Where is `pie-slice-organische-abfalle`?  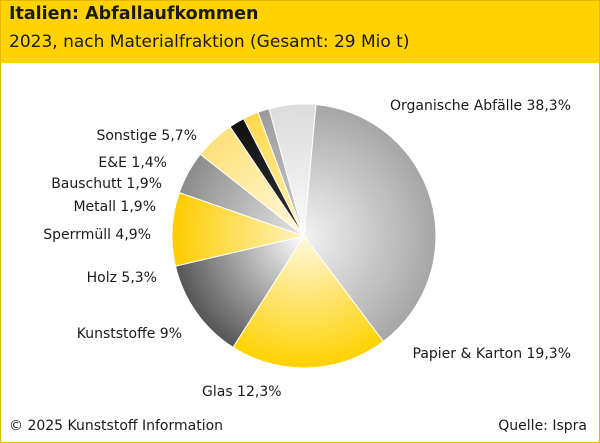
pie-slice-organische-abfalle is located at coordinates (370, 223).